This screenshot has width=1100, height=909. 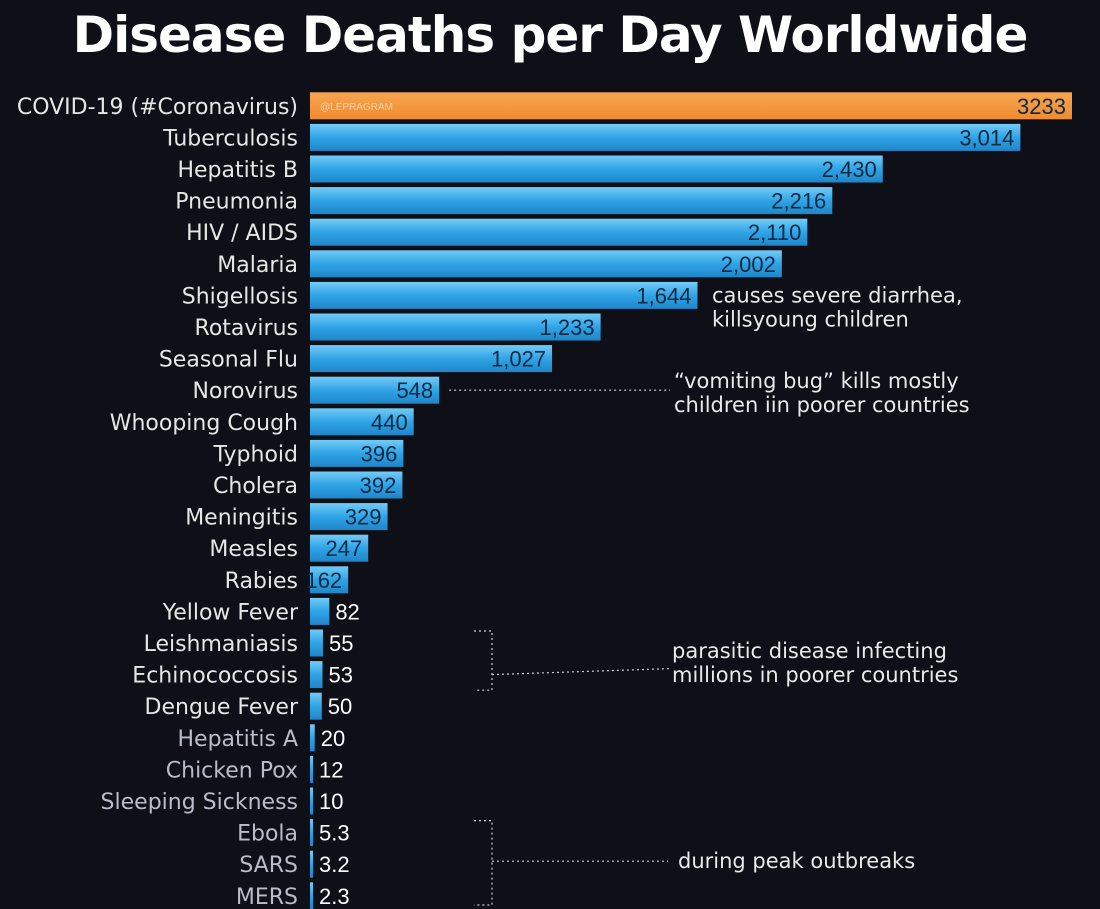 I want to click on category-label-whooping-cough: Whooping Cough, so click(x=204, y=423).